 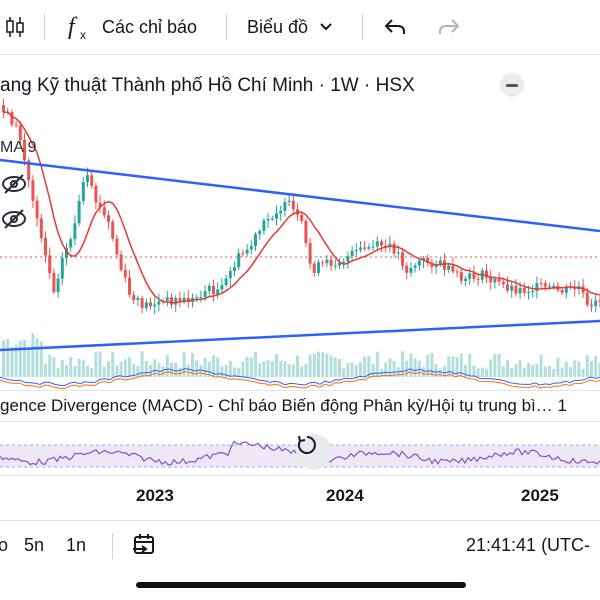 I want to click on candlestick-icon, so click(x=16, y=27).